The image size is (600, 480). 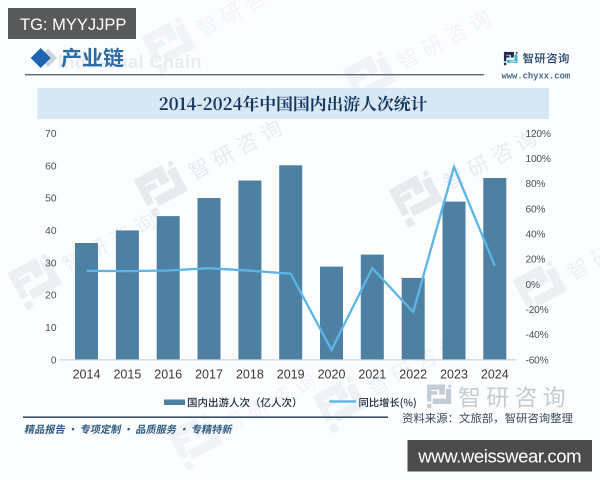 What do you see at coordinates (372, 374) in the screenshot?
I see `svg-text: 2021` at bounding box center [372, 374].